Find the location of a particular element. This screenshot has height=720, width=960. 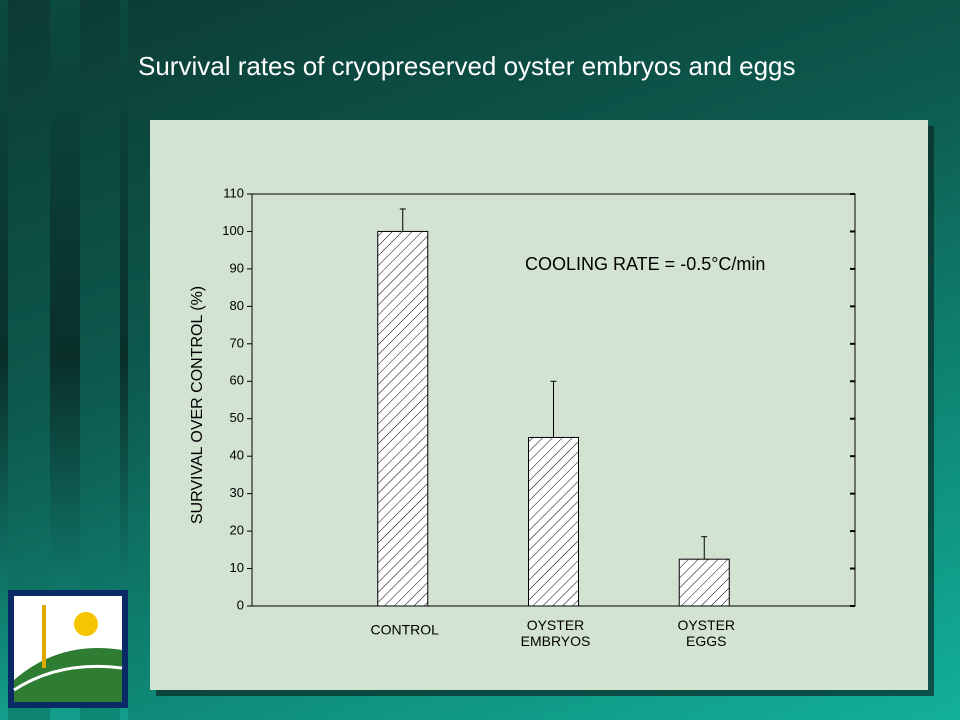

y-tick-label: 60 is located at coordinates (237, 380).